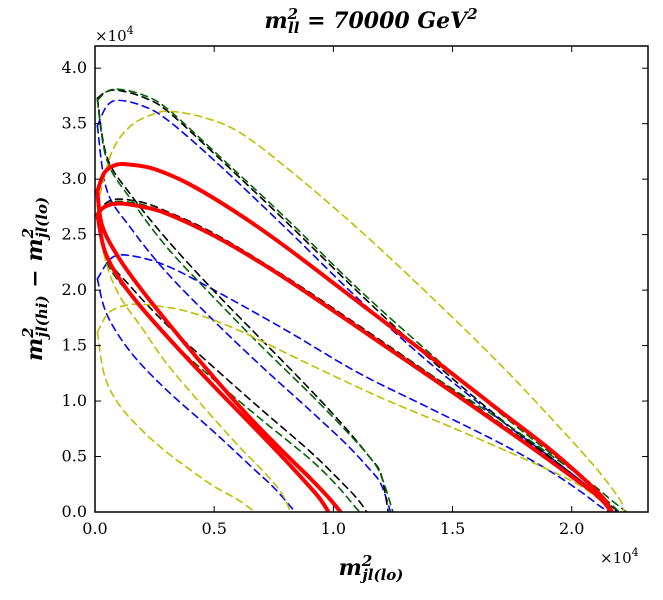  Describe the element at coordinates (35, 279) in the screenshot. I see `y-axis-label: m2jl(hi) − m2jl(lo)` at that location.